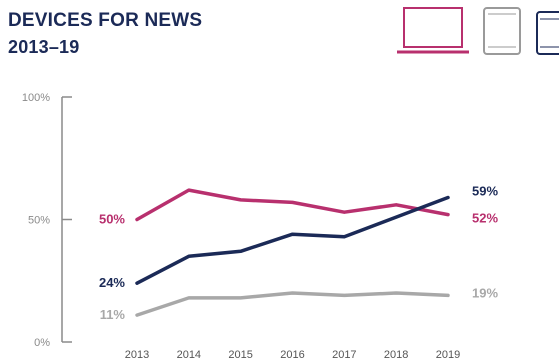 This screenshot has width=559, height=362. I want to click on data-label-end: 19%, so click(485, 292).